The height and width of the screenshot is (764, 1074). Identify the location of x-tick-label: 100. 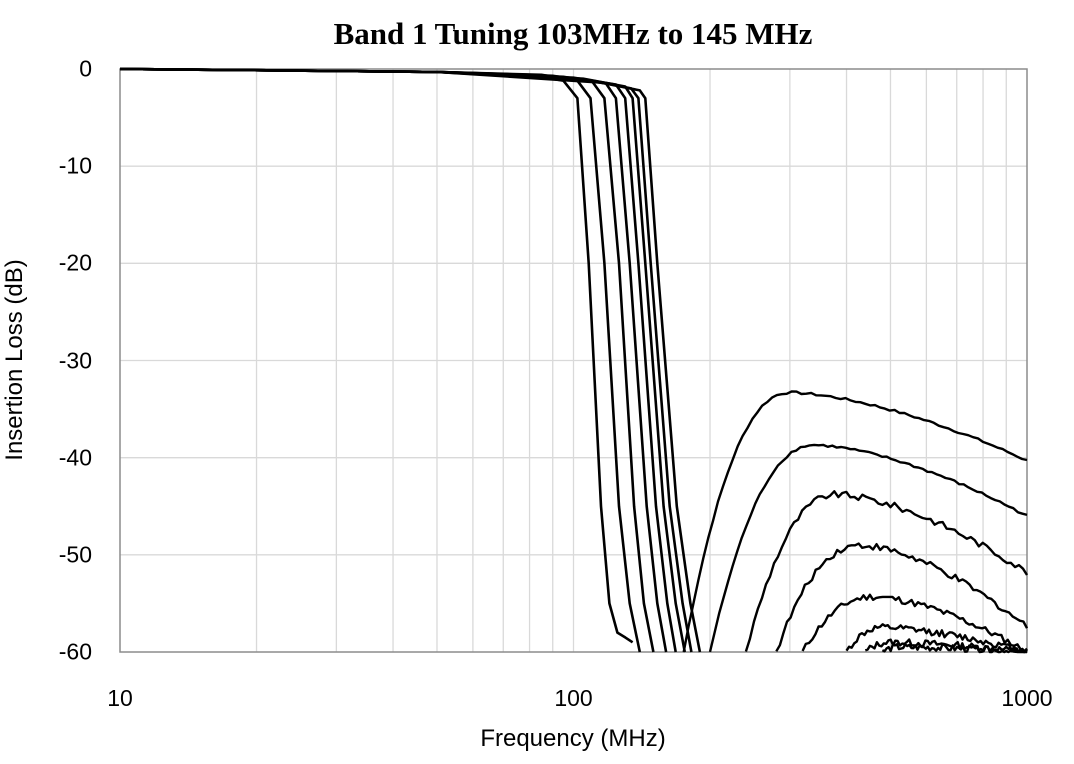
(573, 698).